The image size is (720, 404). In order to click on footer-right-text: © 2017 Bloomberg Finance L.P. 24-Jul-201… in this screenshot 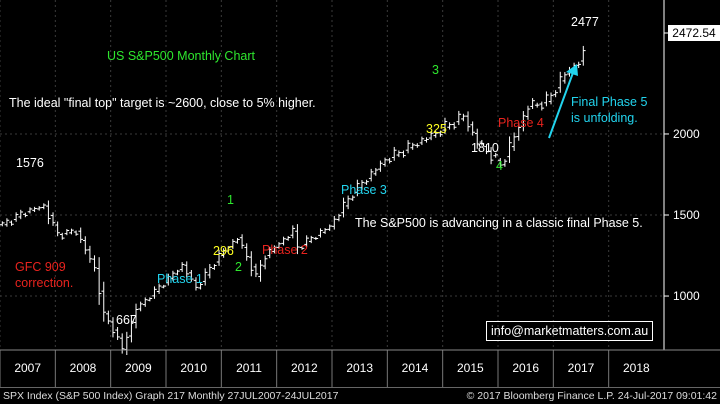, I will do `click(591, 396)`.